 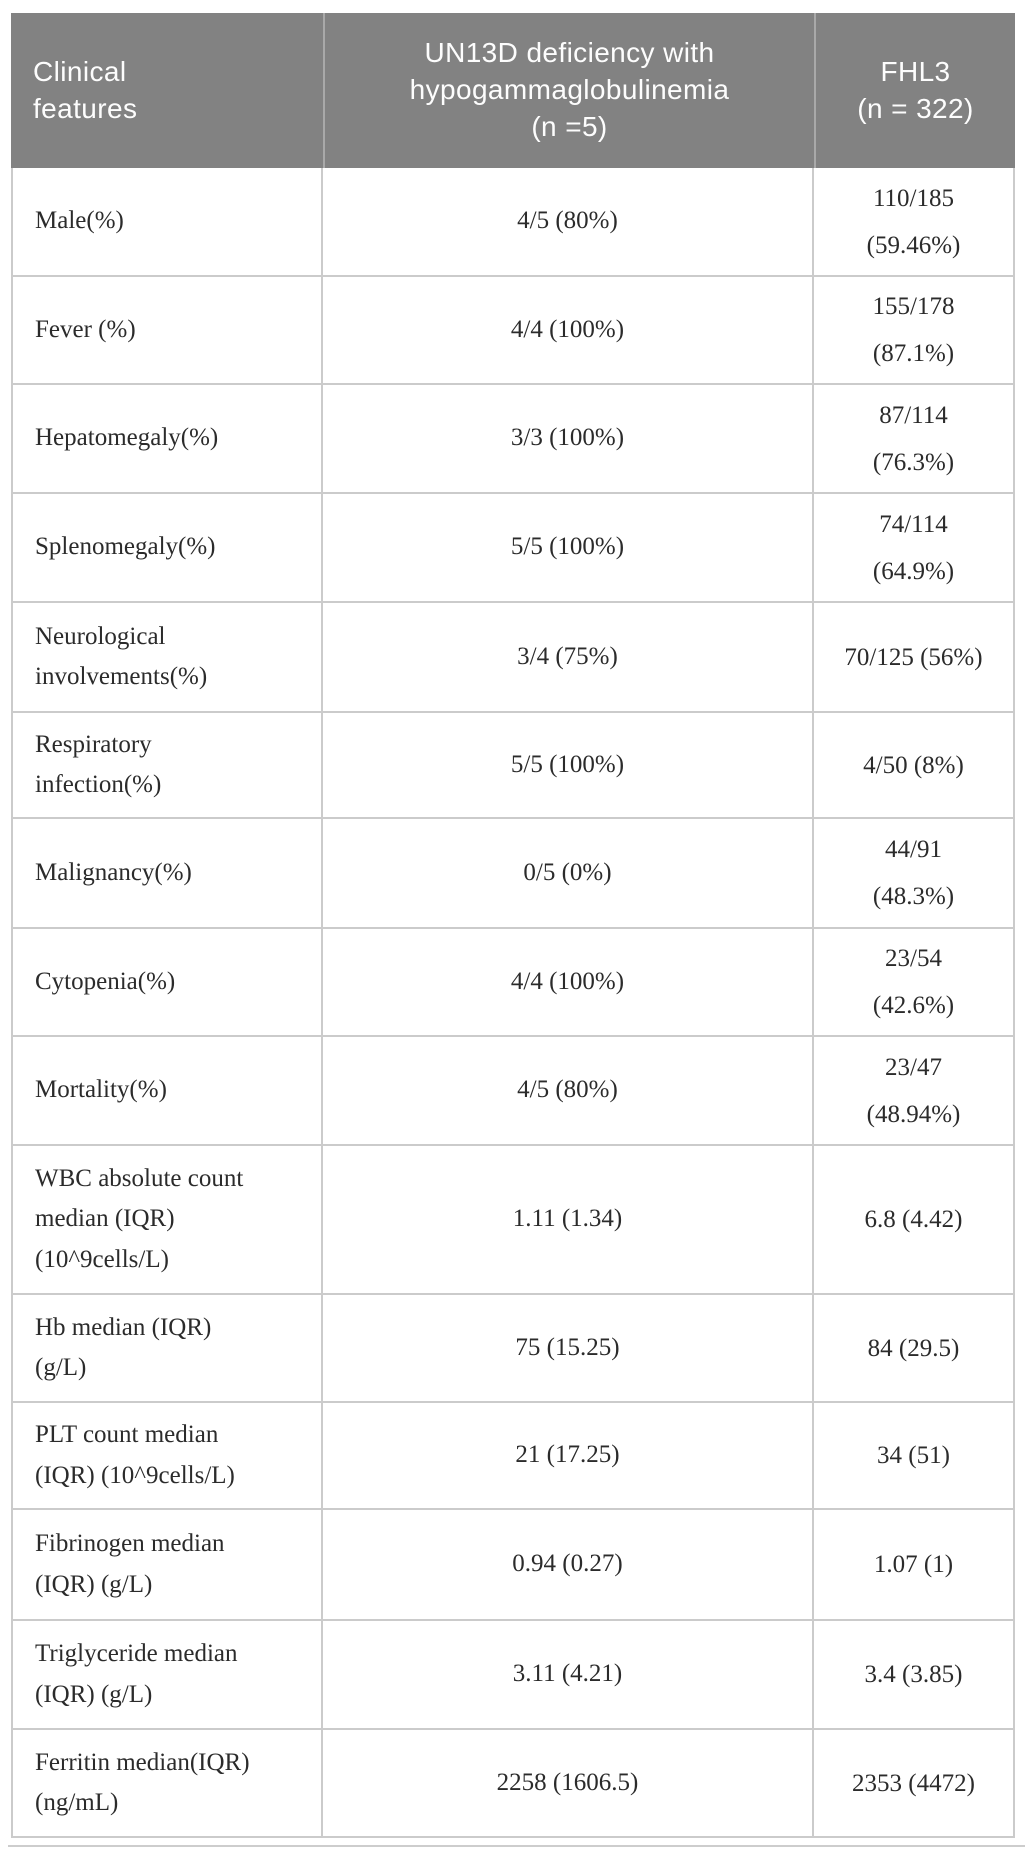 I want to click on feature-cell: PLT count median (IQR) (10^9cells/L), so click(x=167, y=1456).